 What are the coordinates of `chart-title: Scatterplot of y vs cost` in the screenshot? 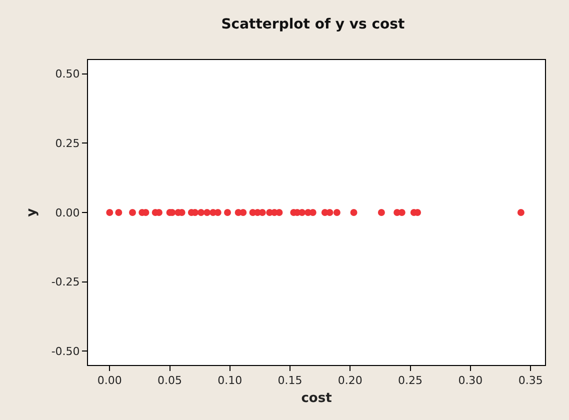 It's located at (313, 24).